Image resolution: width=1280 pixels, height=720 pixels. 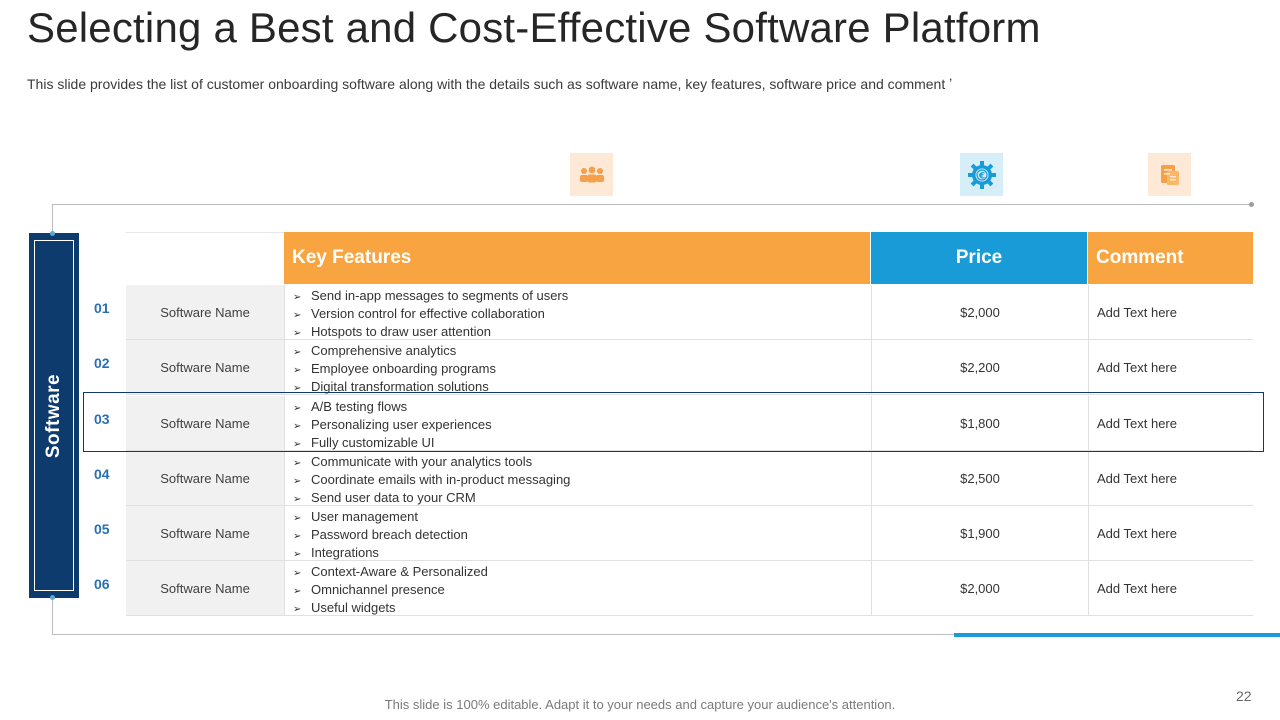 What do you see at coordinates (384, 350) in the screenshot?
I see `feature-text: Comprehensive analytics` at bounding box center [384, 350].